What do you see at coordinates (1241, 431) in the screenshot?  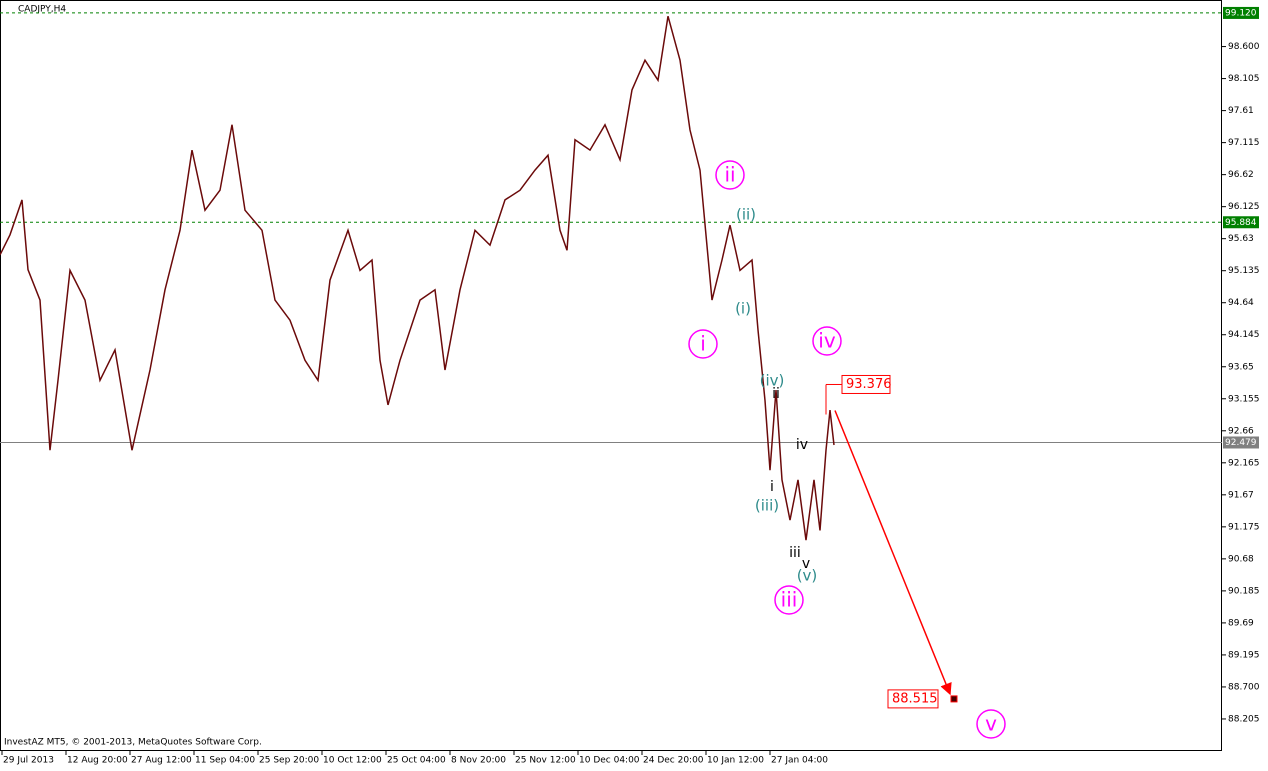 I see `y-tick-label: 92.66` at bounding box center [1241, 431].